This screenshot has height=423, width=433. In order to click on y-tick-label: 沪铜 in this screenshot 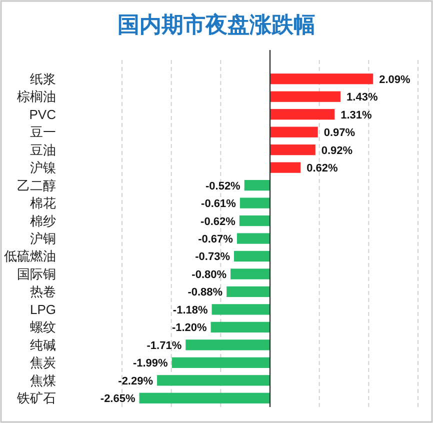, I will do `click(43, 238)`.